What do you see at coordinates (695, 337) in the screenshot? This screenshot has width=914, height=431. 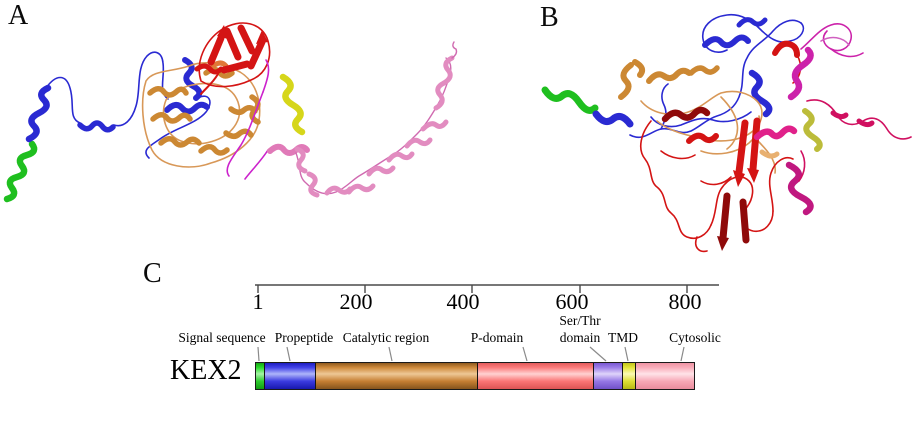 I see `domain-label-cytosolic: Cytosolic` at bounding box center [695, 337].